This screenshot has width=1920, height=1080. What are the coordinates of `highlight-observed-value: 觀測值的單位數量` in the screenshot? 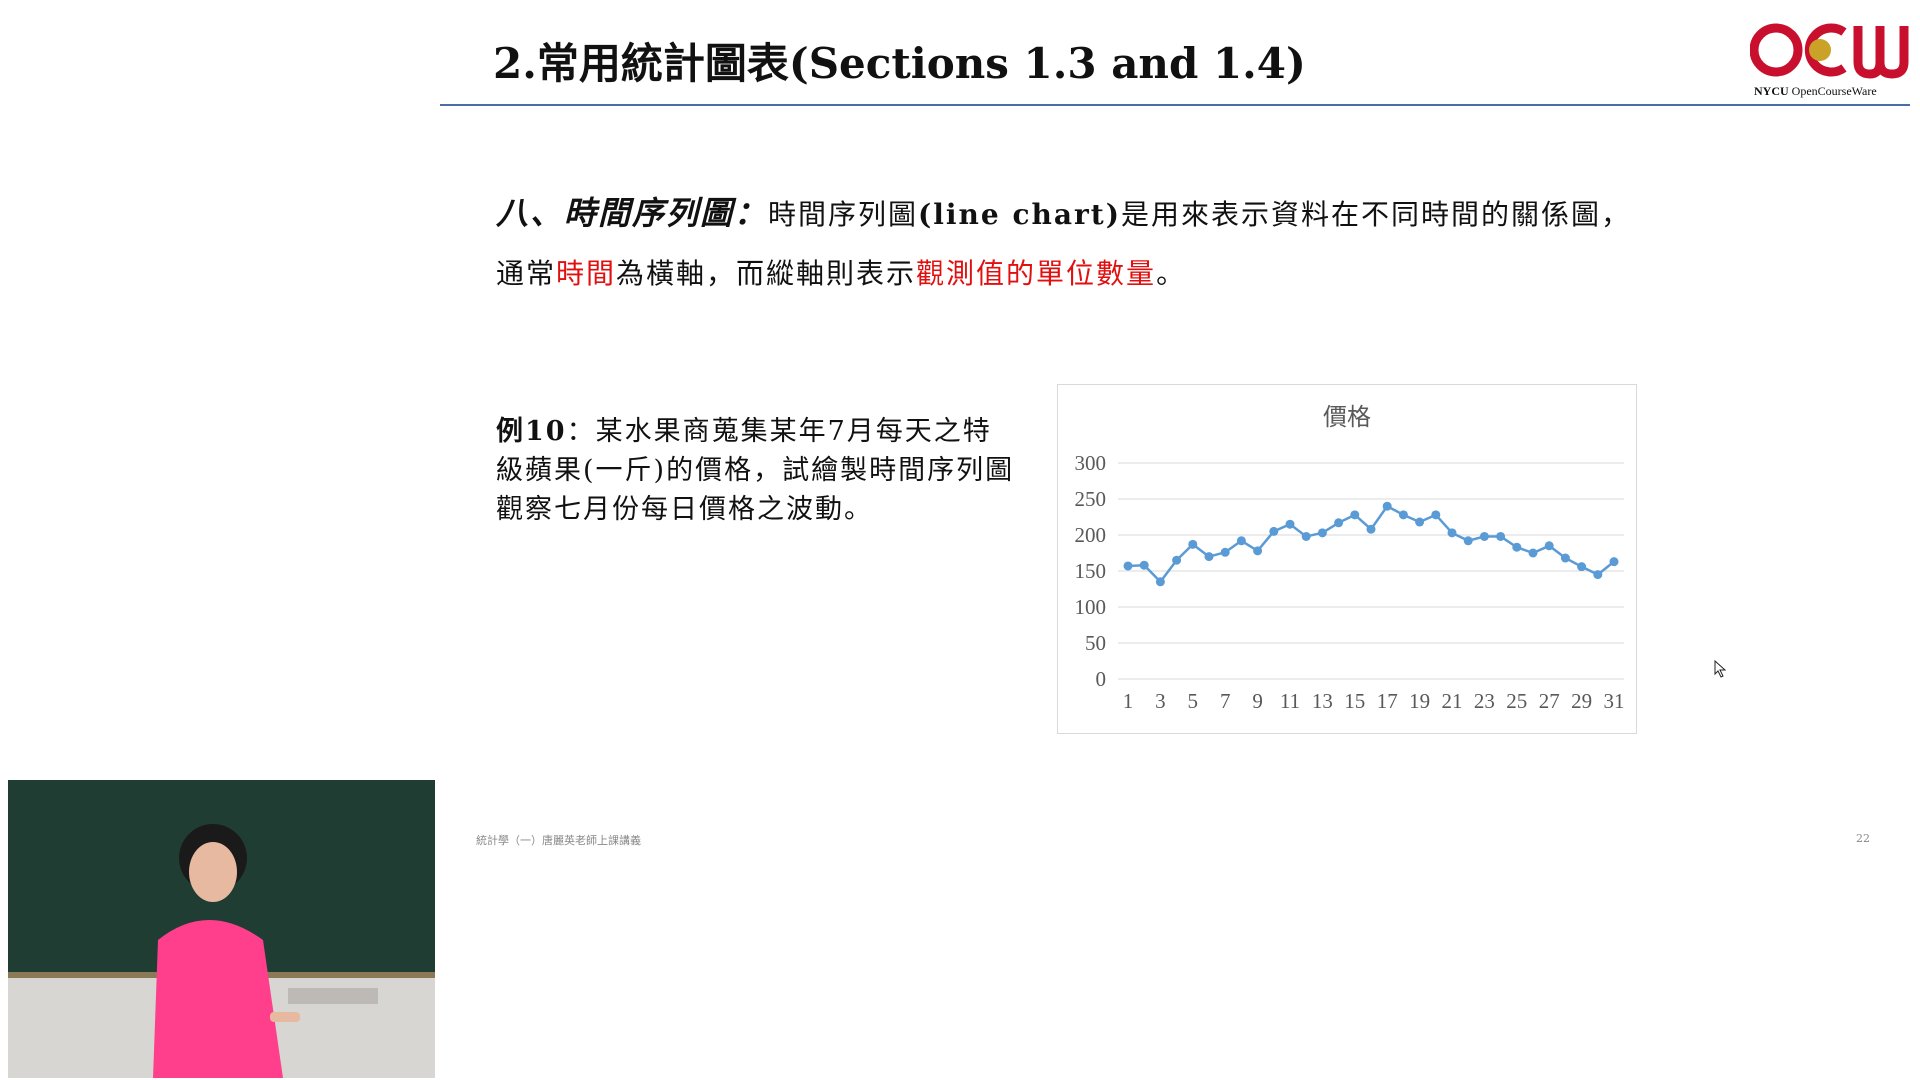 It's located at (1036, 273).